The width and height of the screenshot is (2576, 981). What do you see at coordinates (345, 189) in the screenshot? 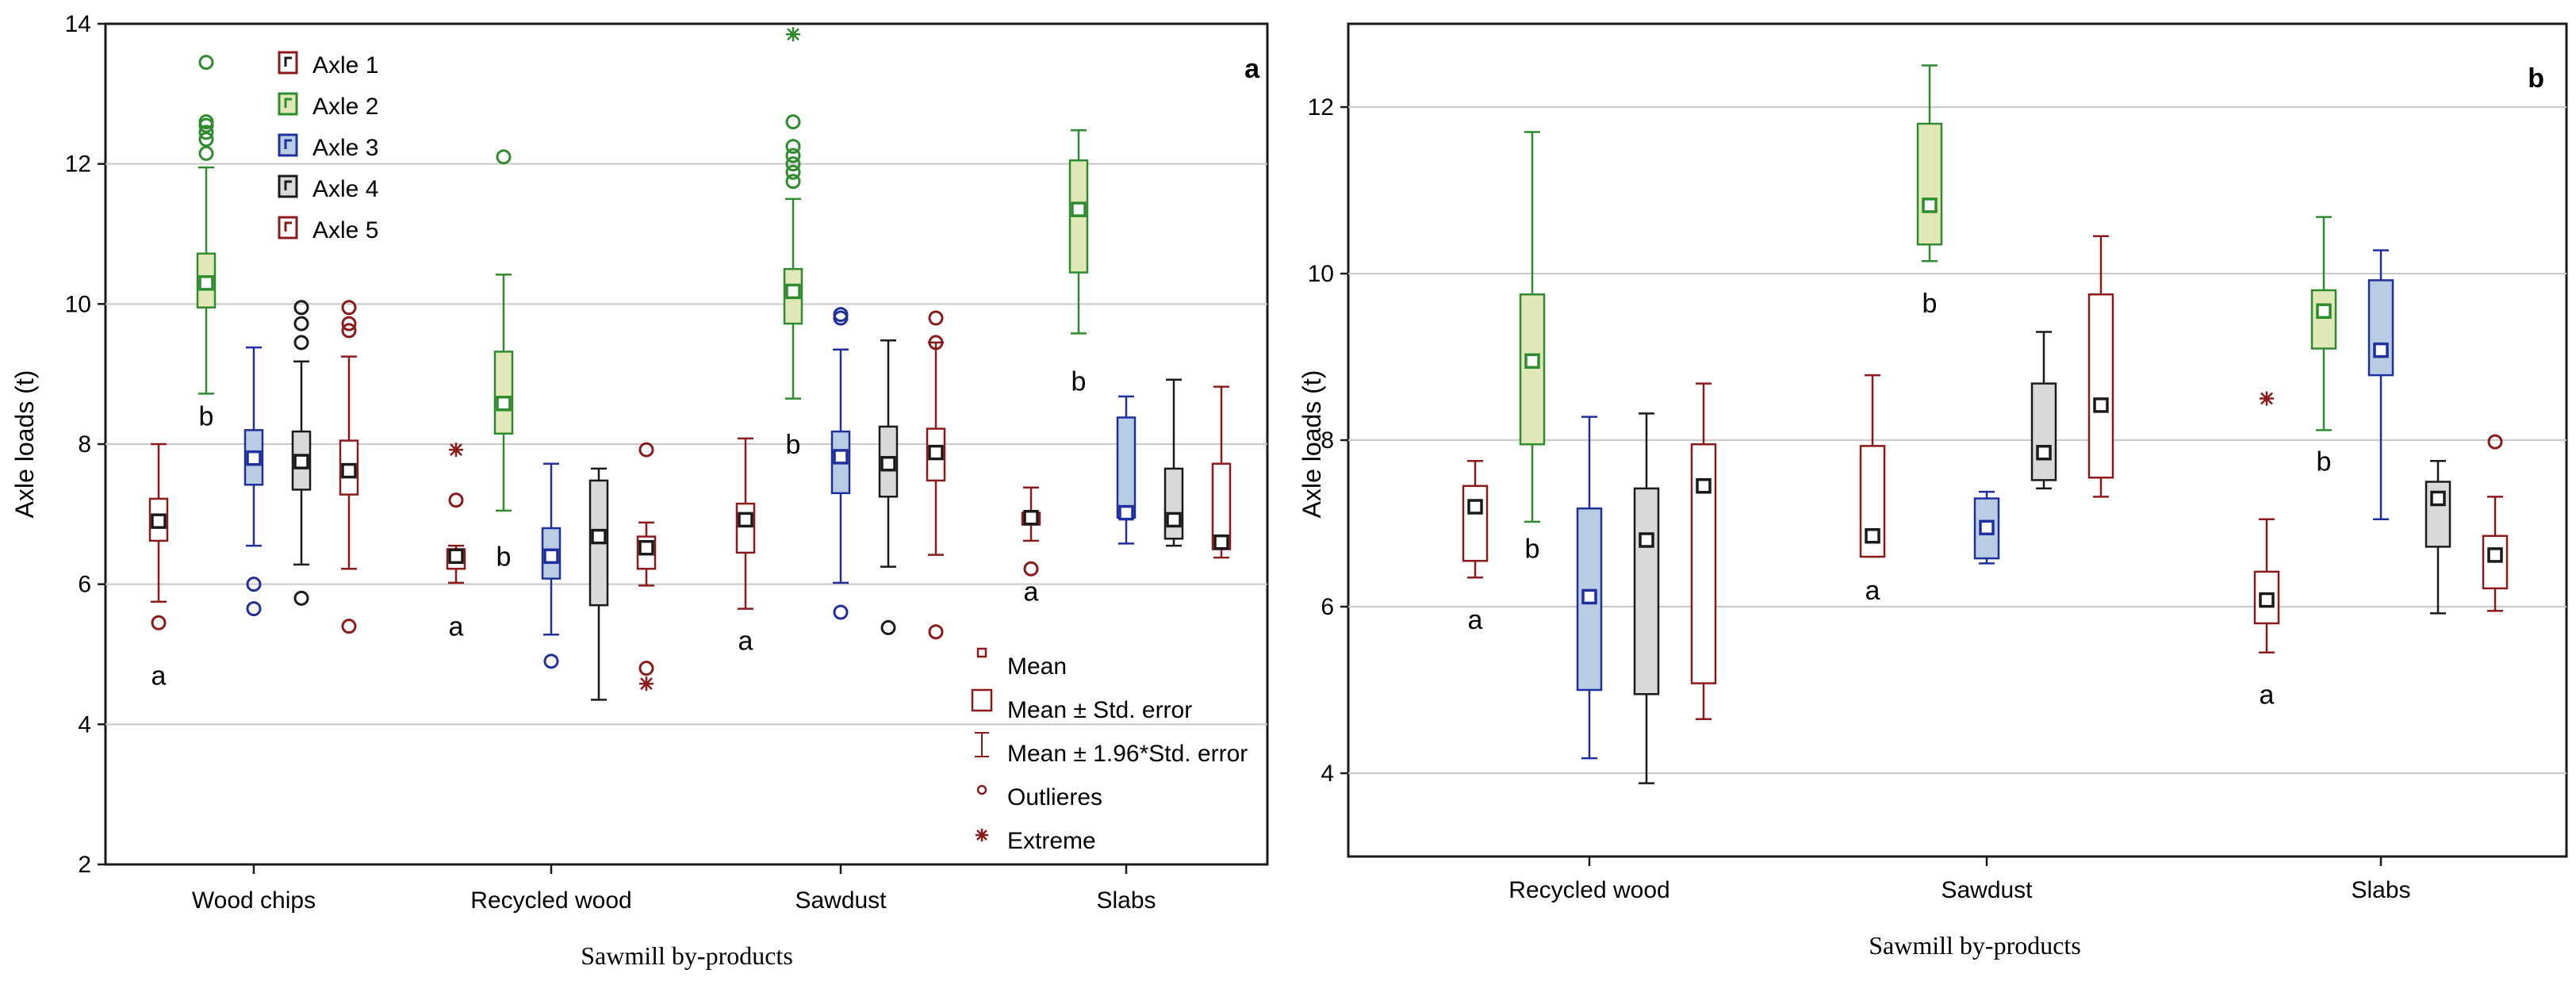
I see `legend-label-axle4: Axle 4` at bounding box center [345, 189].